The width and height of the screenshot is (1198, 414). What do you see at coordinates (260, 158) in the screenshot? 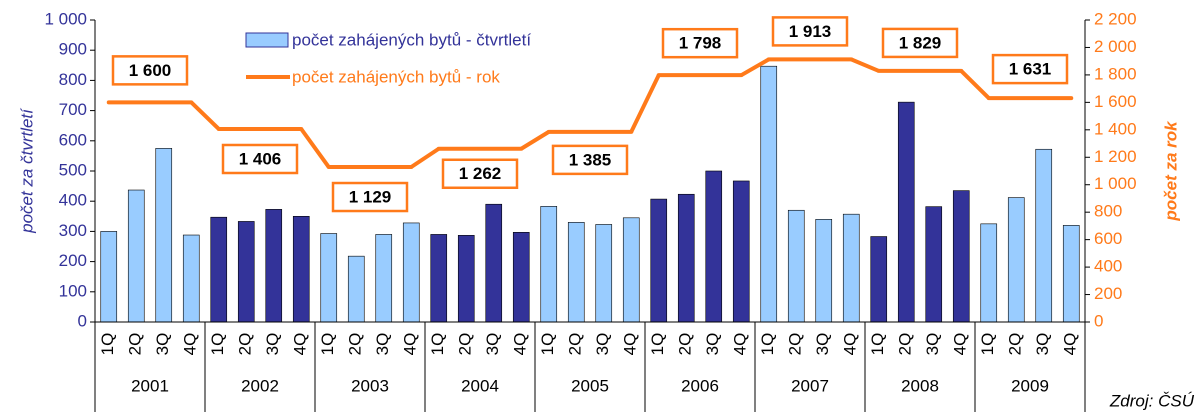
I see `value-label: 1 406` at bounding box center [260, 158].